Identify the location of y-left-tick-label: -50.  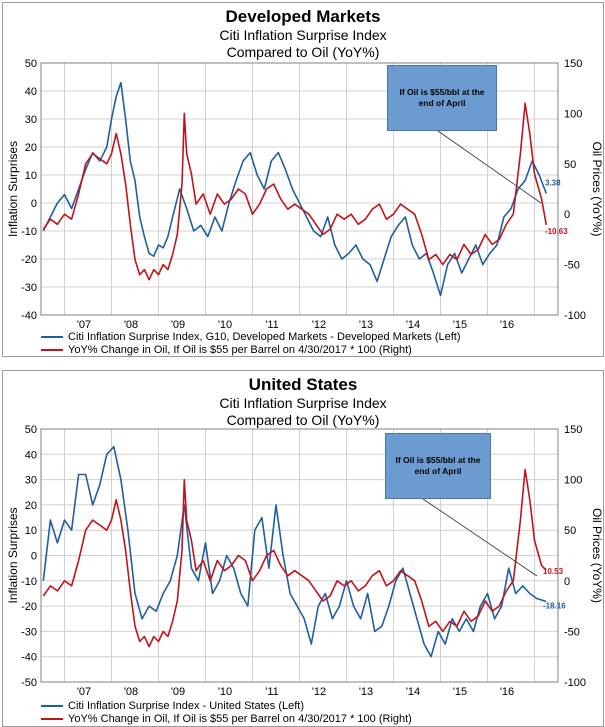
(29, 683).